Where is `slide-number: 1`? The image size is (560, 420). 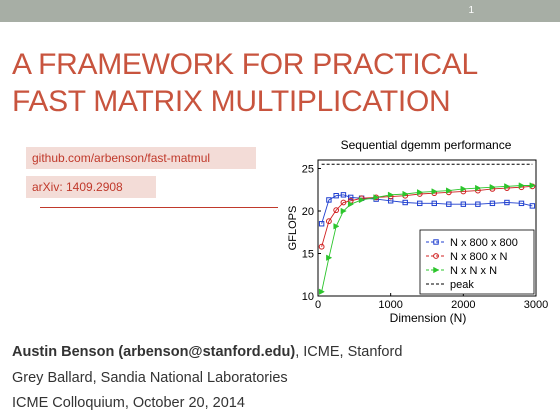 slide-number: 1 is located at coordinates (471, 10).